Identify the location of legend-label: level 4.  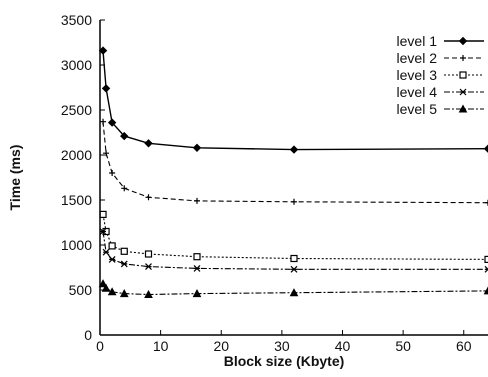
(417, 92).